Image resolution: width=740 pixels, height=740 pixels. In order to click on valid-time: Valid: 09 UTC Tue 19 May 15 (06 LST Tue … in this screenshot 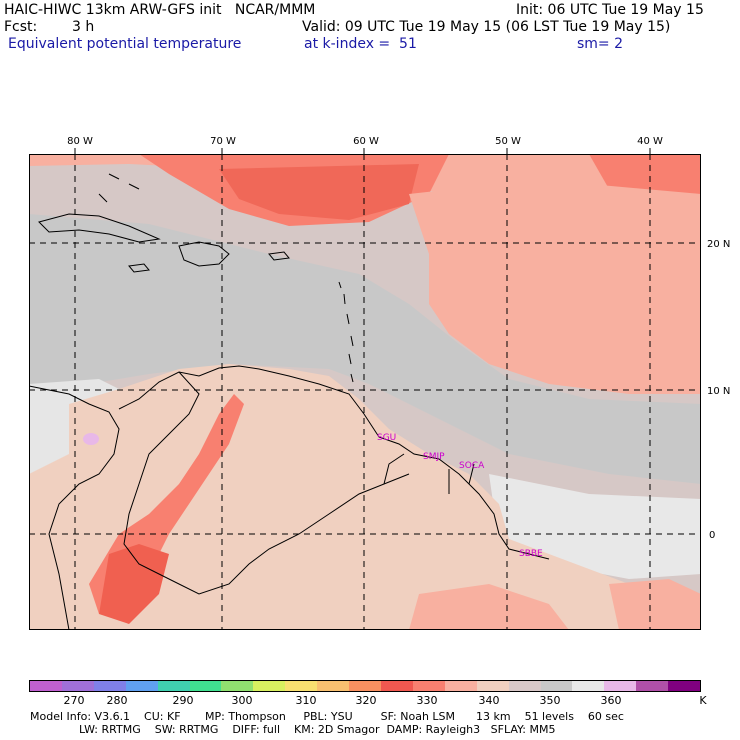, I will do `click(486, 27)`.